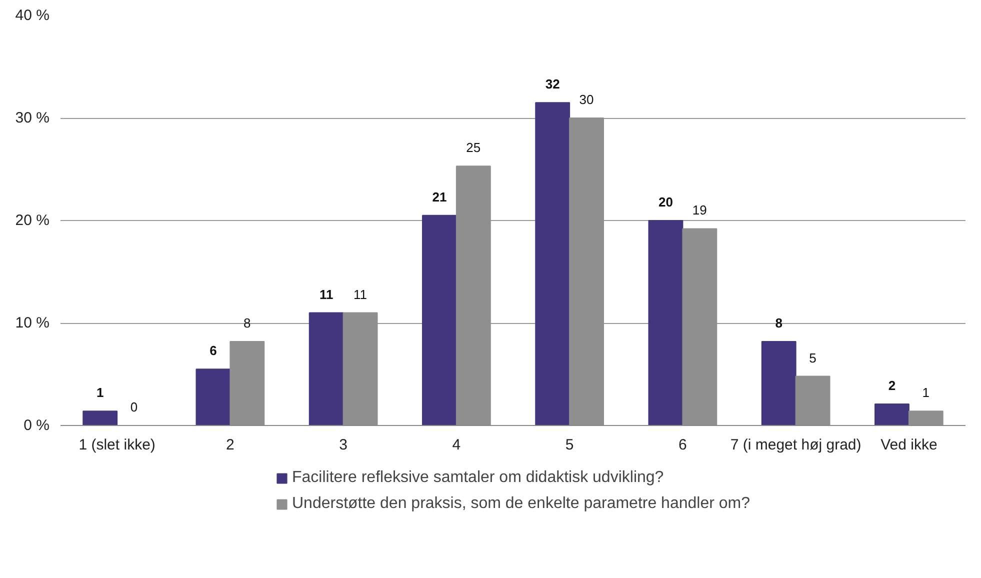  I want to click on legend-label: Facilitere refleksive samtaler om didaktisk udvikling?, so click(478, 478).